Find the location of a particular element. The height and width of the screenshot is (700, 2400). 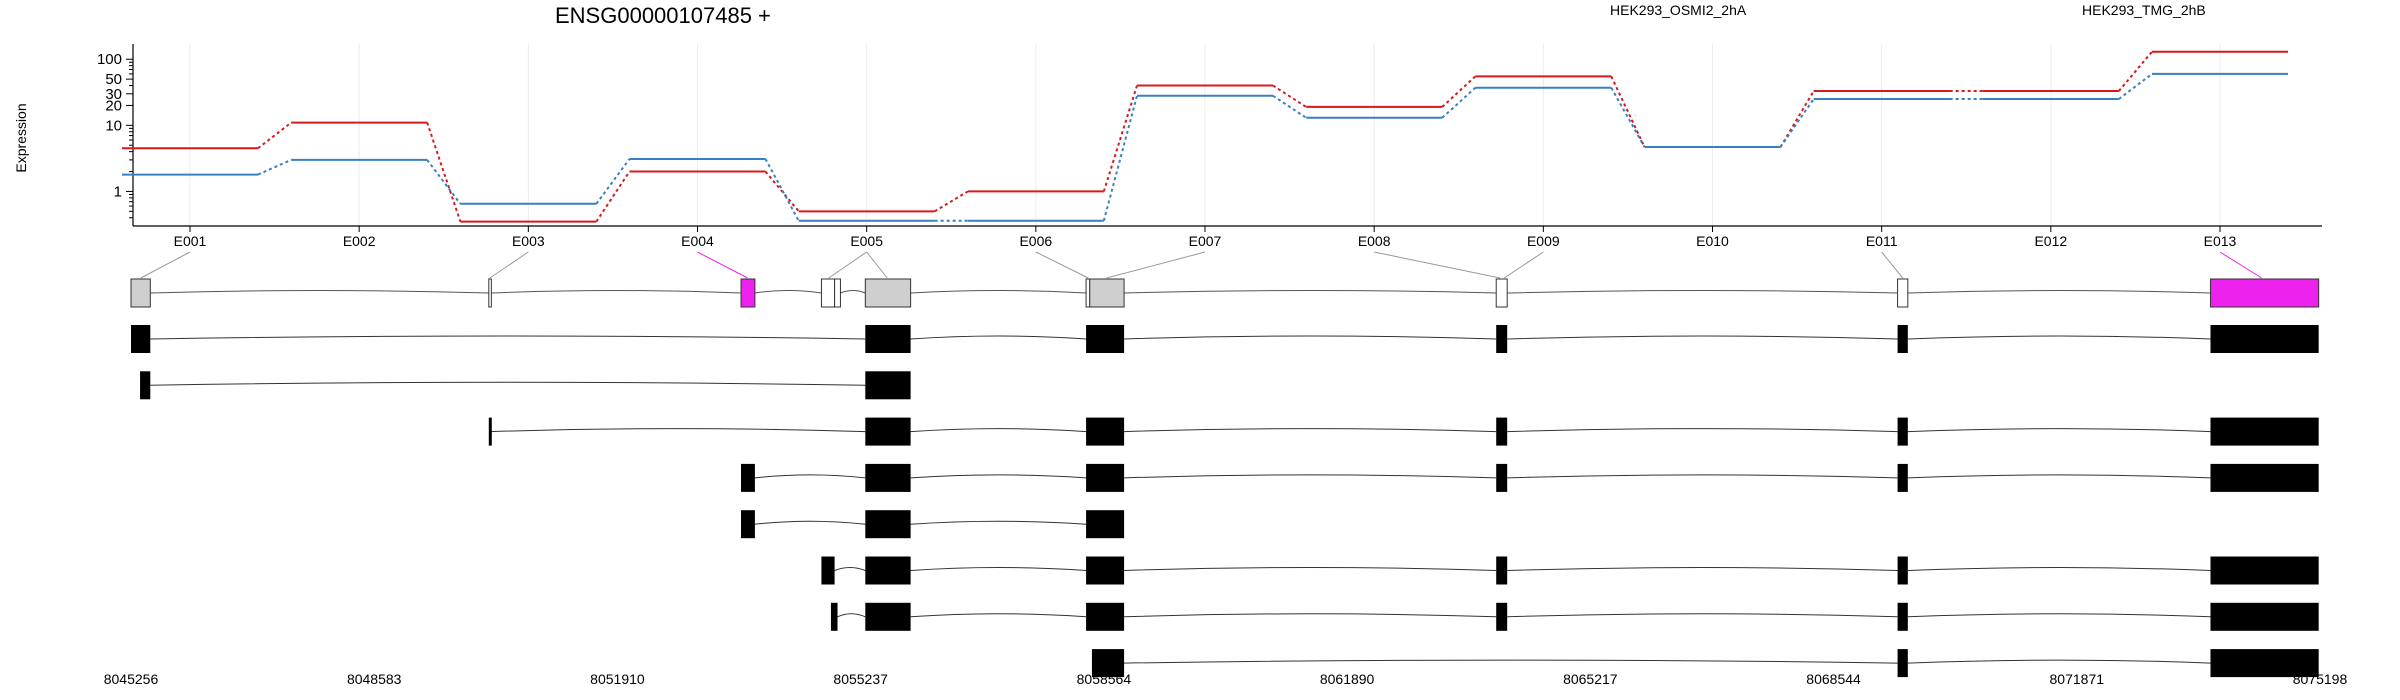

exon-label: E006 is located at coordinates (1035, 241).